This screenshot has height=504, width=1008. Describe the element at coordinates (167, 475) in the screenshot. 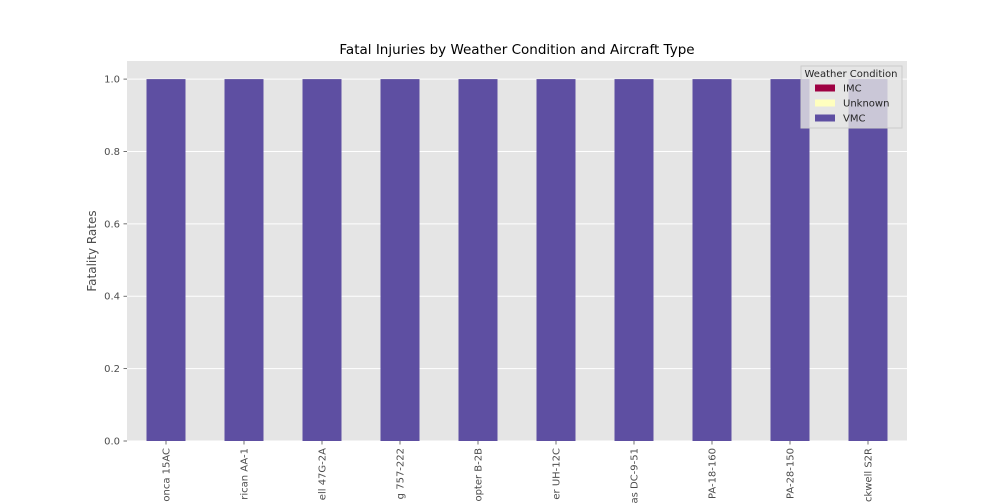

I see `x-tick-label: onca 15AC` at that location.